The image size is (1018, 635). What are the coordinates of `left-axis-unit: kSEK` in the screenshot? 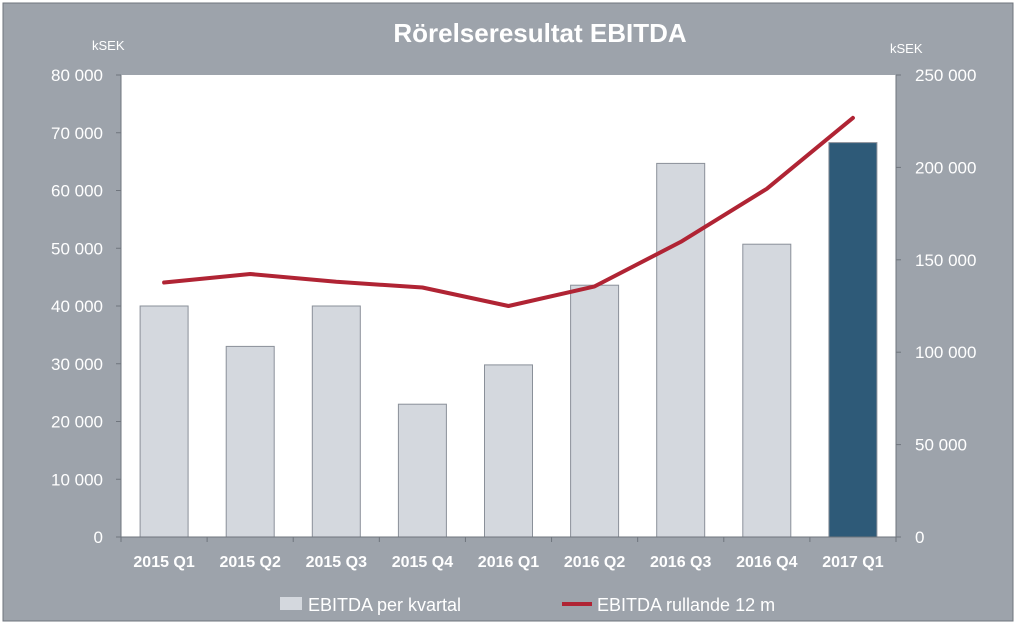 It's located at (108, 45).